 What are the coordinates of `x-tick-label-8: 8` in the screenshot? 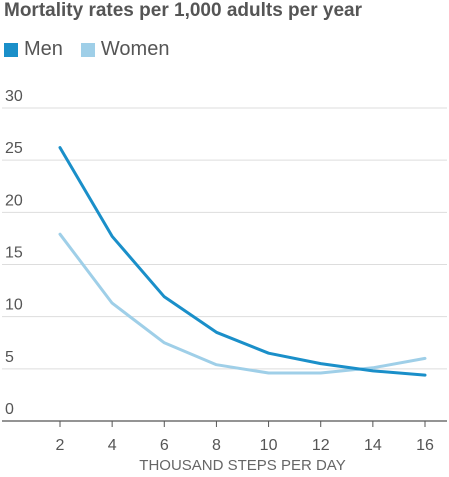 It's located at (216, 445).